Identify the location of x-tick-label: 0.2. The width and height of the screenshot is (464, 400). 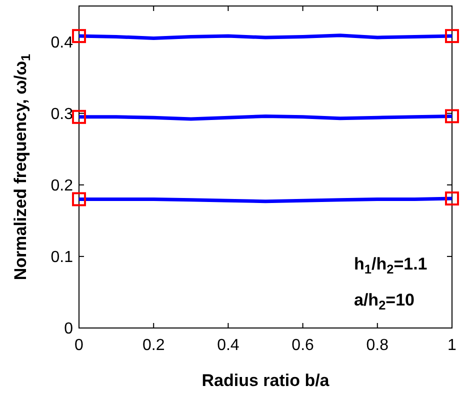
(153, 345).